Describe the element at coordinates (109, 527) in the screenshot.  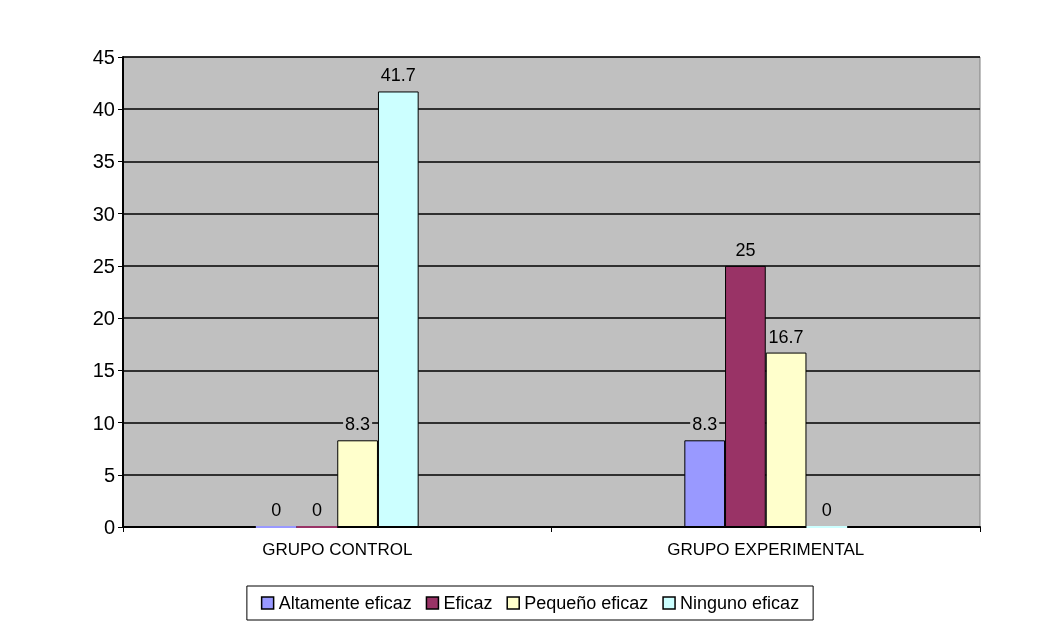
I see `y-tick-label: 0` at that location.